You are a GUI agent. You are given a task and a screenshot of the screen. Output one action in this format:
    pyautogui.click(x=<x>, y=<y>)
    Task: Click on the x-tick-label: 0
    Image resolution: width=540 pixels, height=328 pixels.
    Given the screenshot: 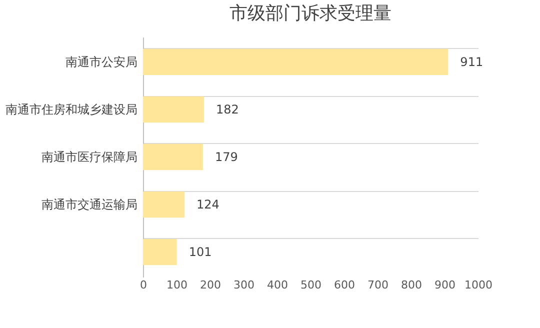 What is the action you would take?
    pyautogui.click(x=143, y=285)
    